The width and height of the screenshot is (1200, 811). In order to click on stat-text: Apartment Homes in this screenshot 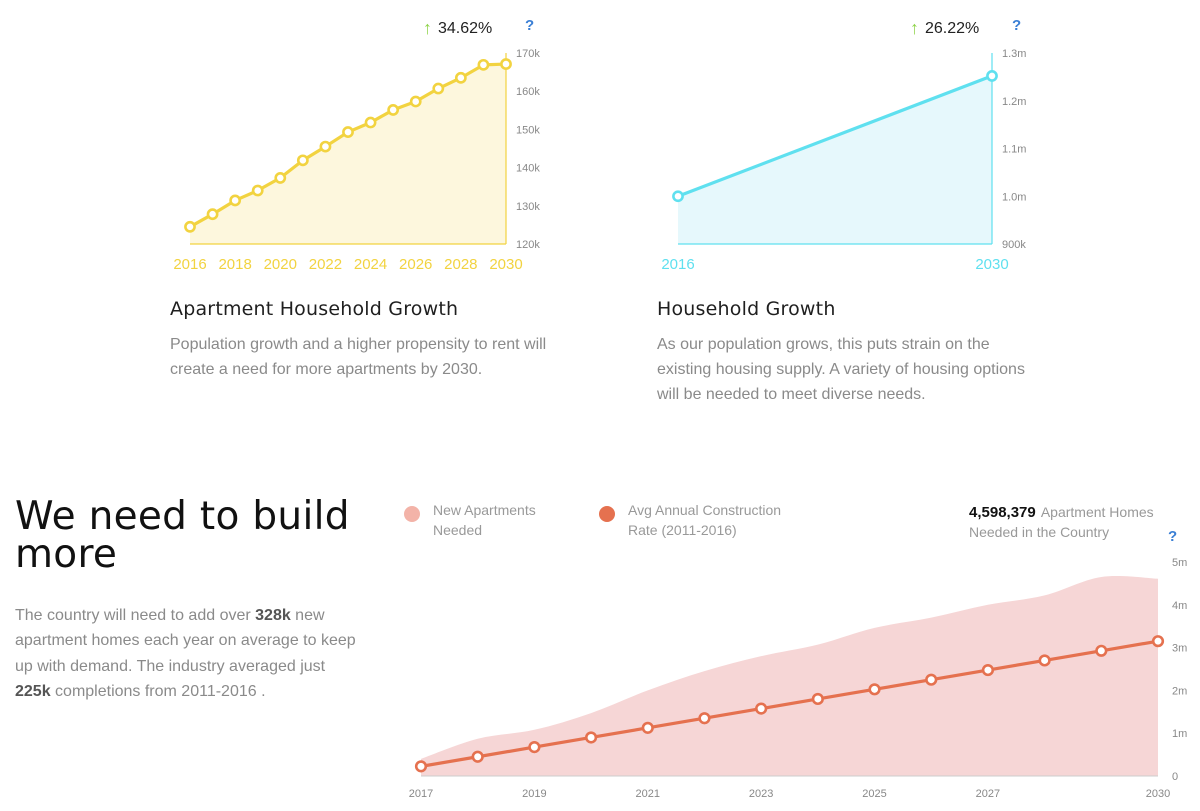, I will do `click(1097, 512)`.